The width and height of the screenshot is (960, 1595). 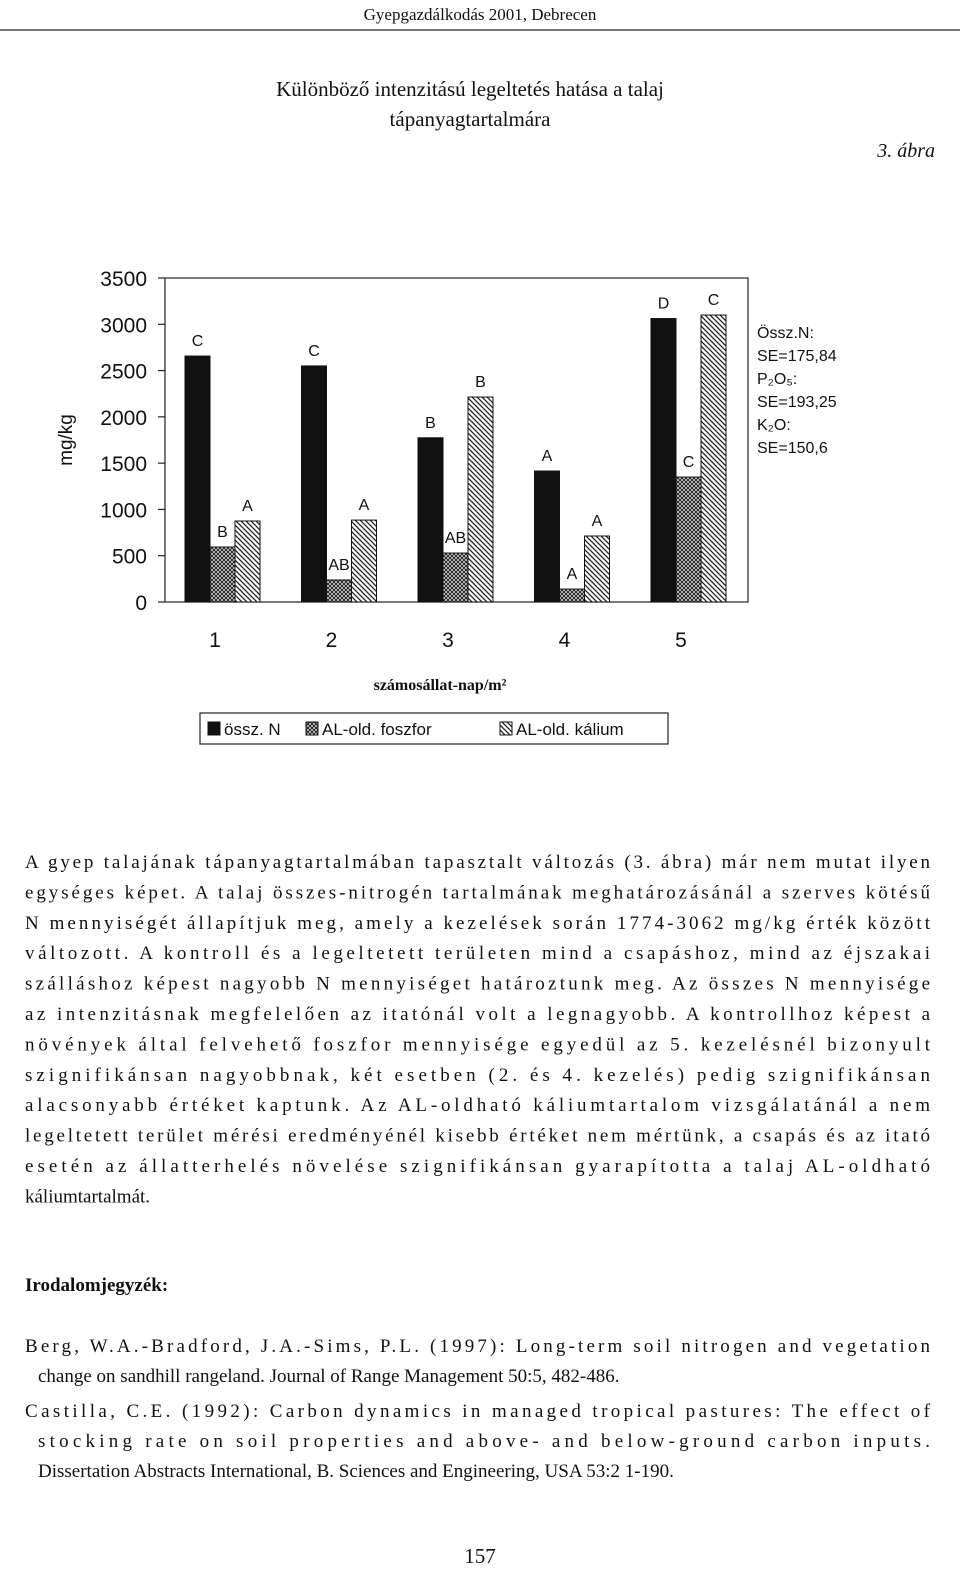 I want to click on figure-number: 3. ábra, so click(x=905, y=151).